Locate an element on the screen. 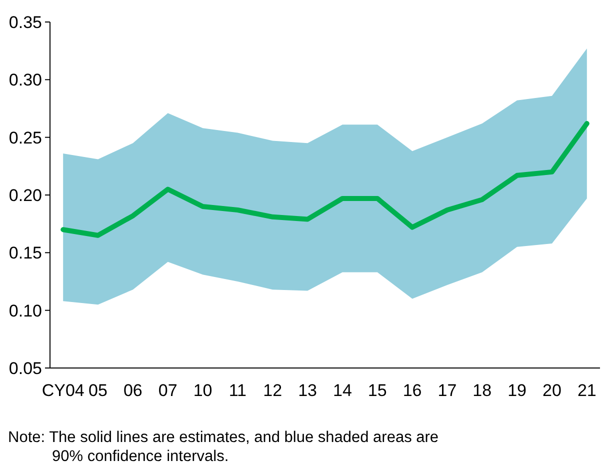  y-tick-label: 0.10 is located at coordinates (25, 310).